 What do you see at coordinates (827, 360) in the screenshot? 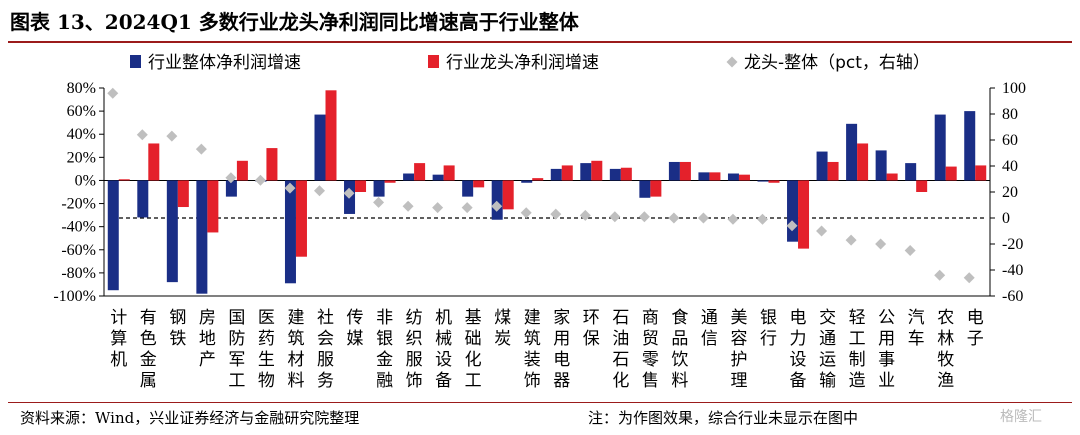
I see `category-char: 运` at bounding box center [827, 360].